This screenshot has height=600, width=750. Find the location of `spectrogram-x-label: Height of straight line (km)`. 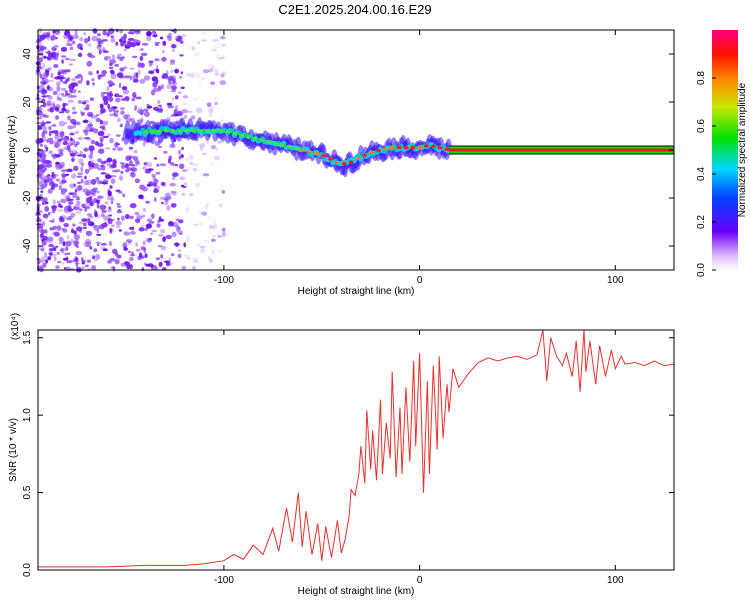

spectrogram-x-label: Height of straight line (km) is located at coordinates (356, 291).